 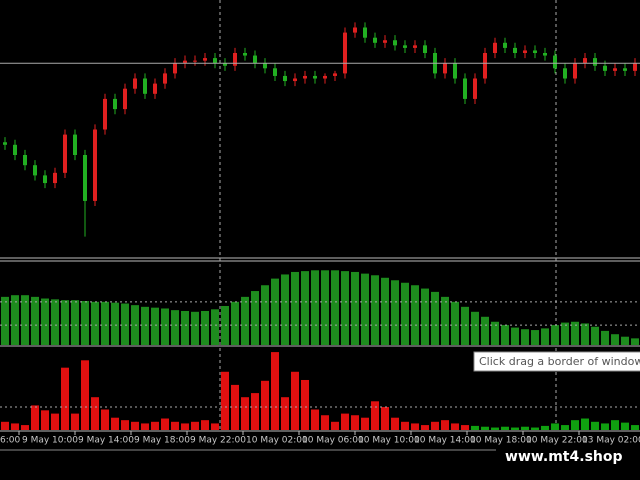 What do you see at coordinates (277, 441) in the screenshot?
I see `x-axis-label: 10 May 02:00` at bounding box center [277, 441].